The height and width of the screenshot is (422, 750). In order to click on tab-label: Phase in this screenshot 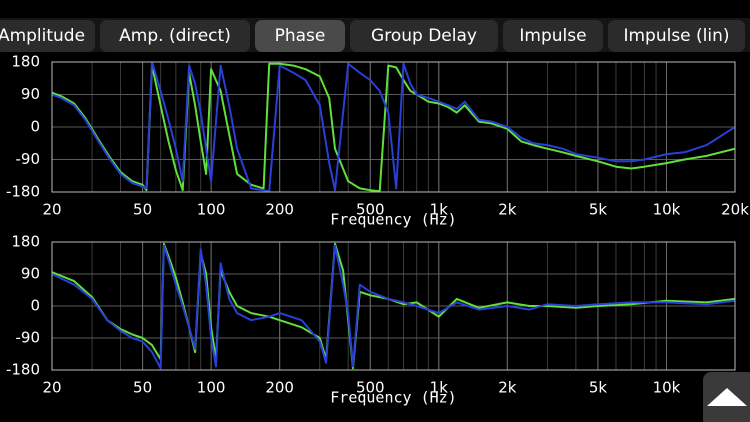, I will do `click(300, 36)`.